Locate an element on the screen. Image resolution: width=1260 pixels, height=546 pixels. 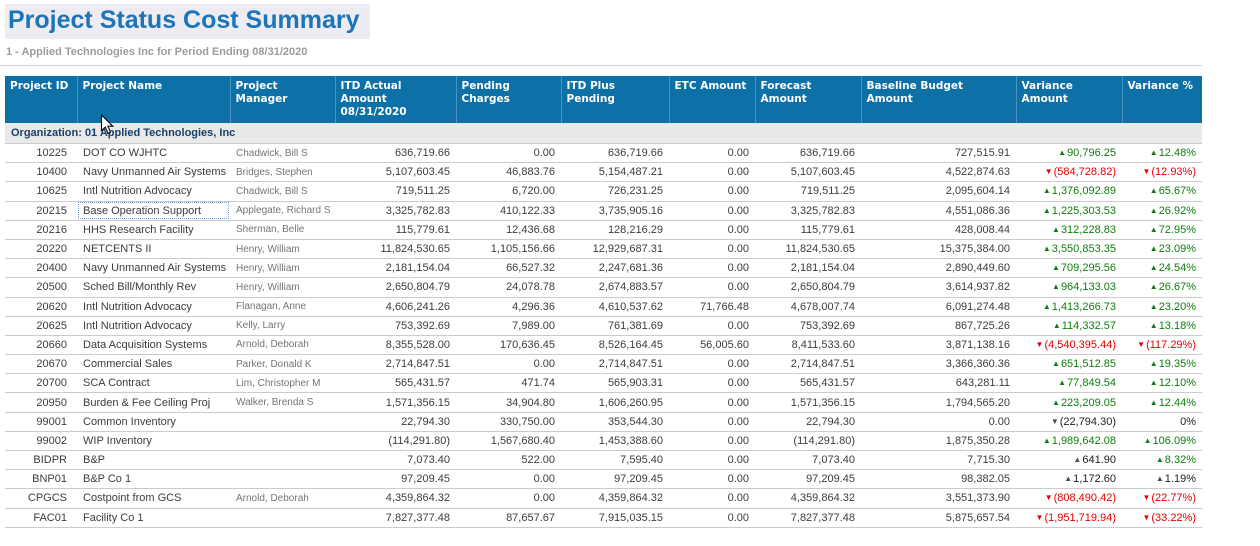
cell-project-name: NETCENTS II is located at coordinates (153, 249).